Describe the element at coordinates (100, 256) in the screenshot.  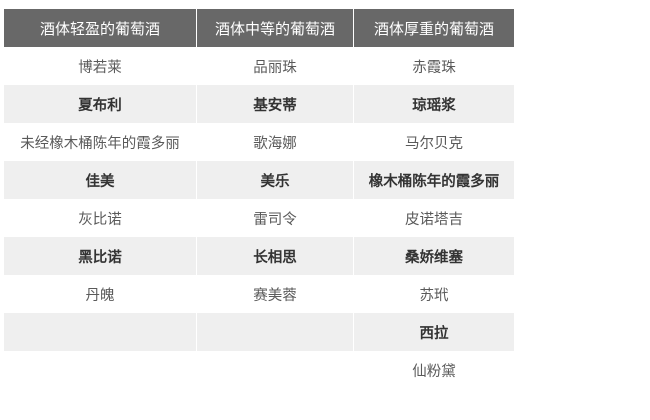
I see `table-cell: 黑比诺` at that location.